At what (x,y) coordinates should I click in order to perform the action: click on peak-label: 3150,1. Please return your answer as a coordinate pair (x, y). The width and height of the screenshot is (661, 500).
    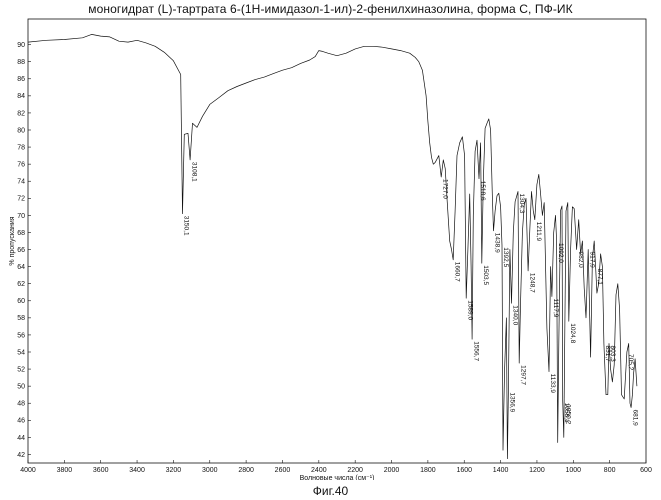
    Looking at the image, I should click on (186, 226).